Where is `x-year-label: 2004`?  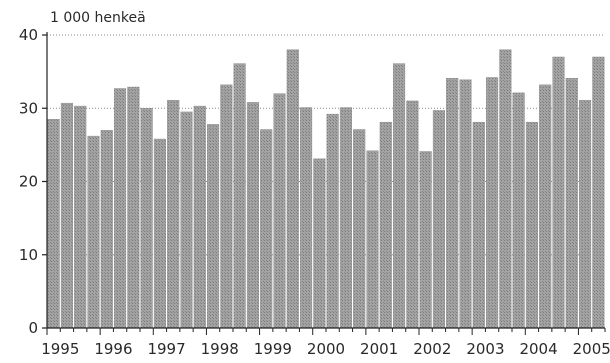
x-year-label: 2004 is located at coordinates (538, 349).